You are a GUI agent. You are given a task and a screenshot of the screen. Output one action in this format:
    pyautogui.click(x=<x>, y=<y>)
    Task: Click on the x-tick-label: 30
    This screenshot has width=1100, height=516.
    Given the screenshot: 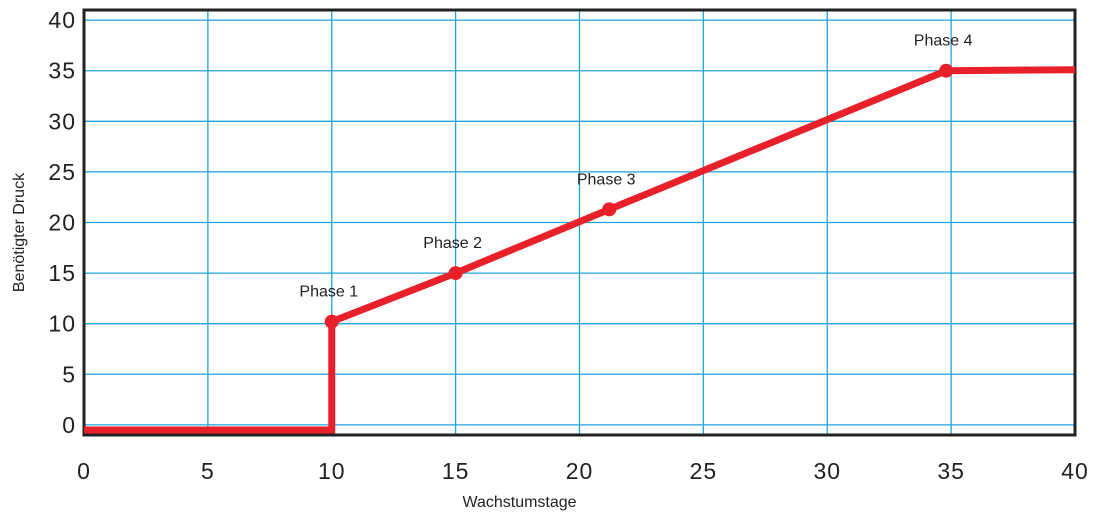 What is the action you would take?
    pyautogui.click(x=827, y=471)
    